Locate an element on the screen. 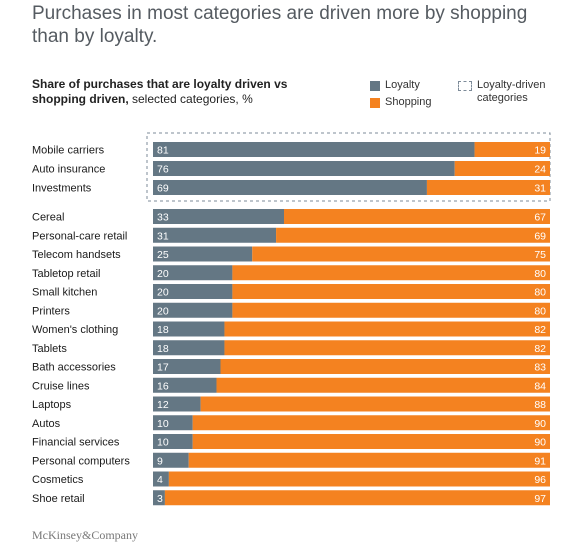 Image resolution: width=579 pixels, height=546 pixels. bar-shopping-auto-insurance is located at coordinates (502, 168).